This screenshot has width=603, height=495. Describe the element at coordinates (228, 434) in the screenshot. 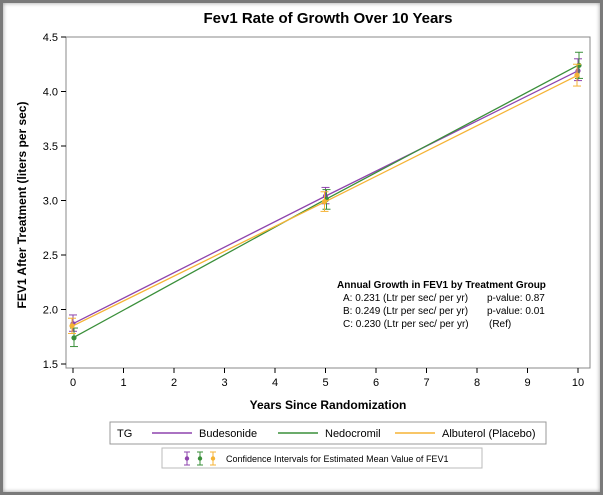

I see `legend-label-budesonide: Budesonide` at that location.